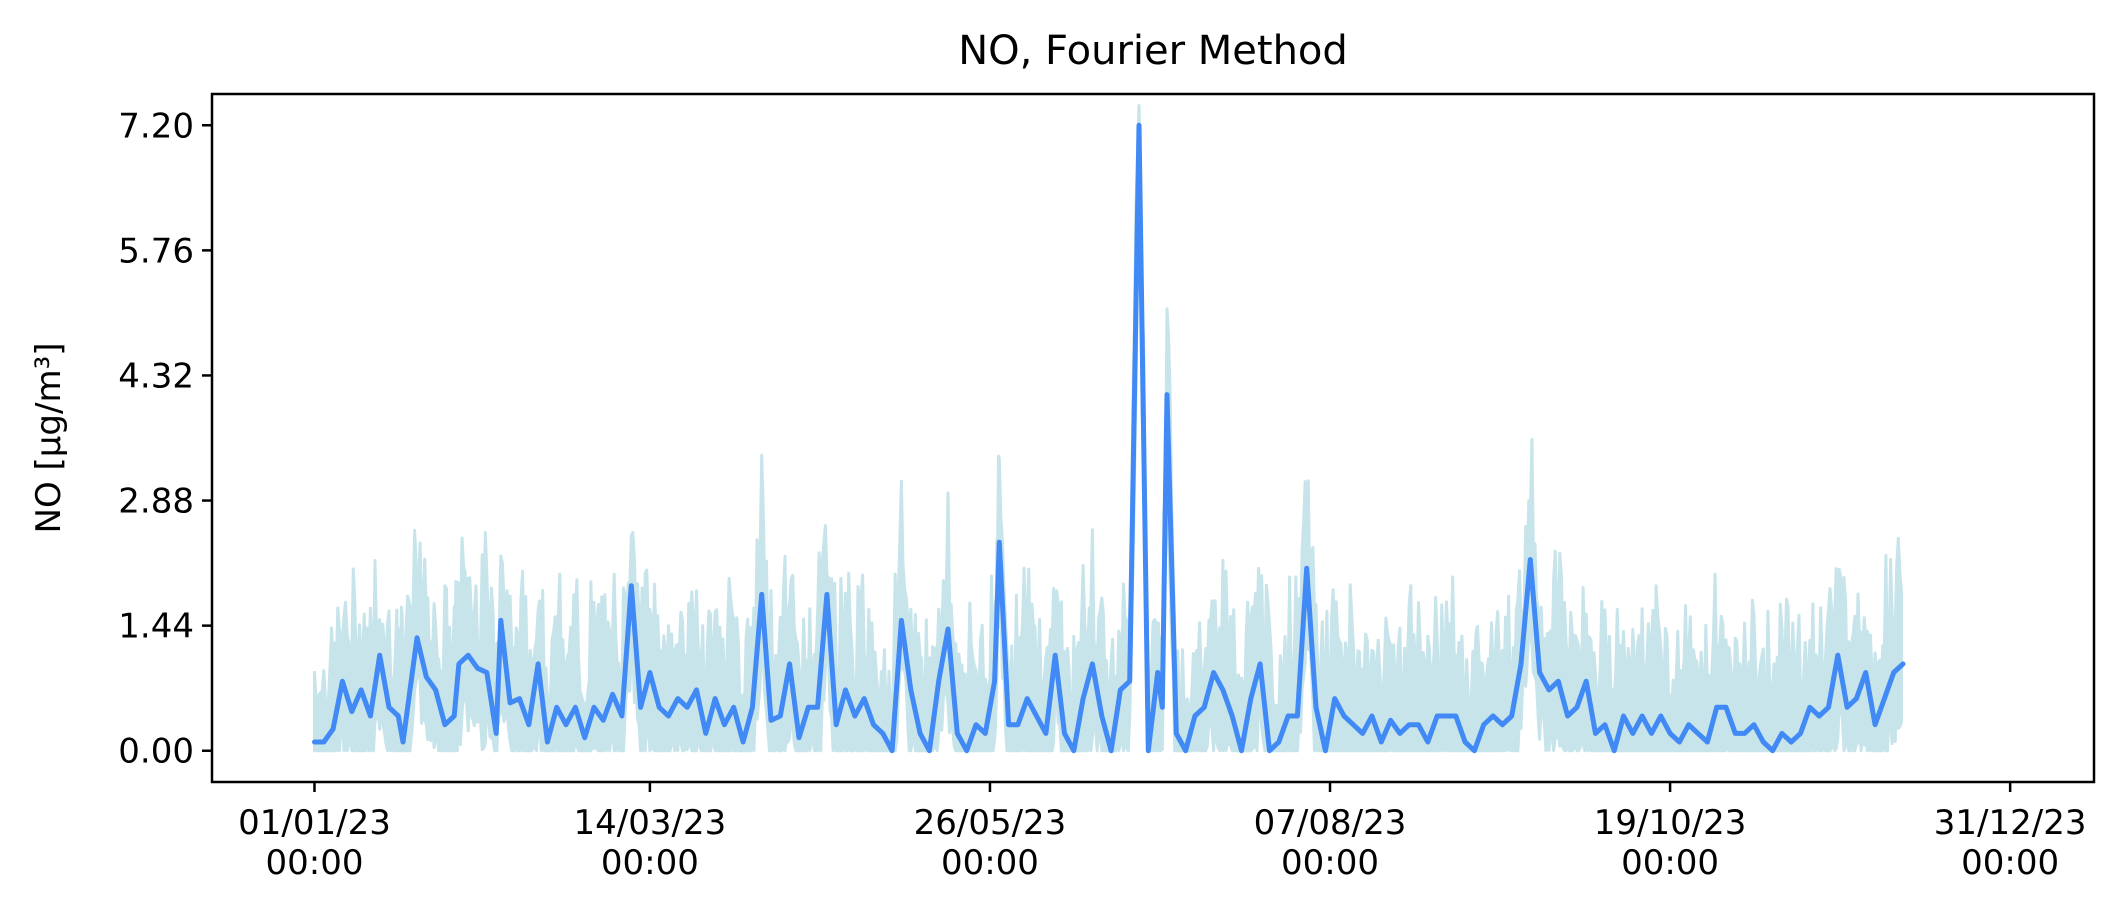 The height and width of the screenshot is (917, 2114). I want to click on y-tick-label: 7.20, so click(156, 126).